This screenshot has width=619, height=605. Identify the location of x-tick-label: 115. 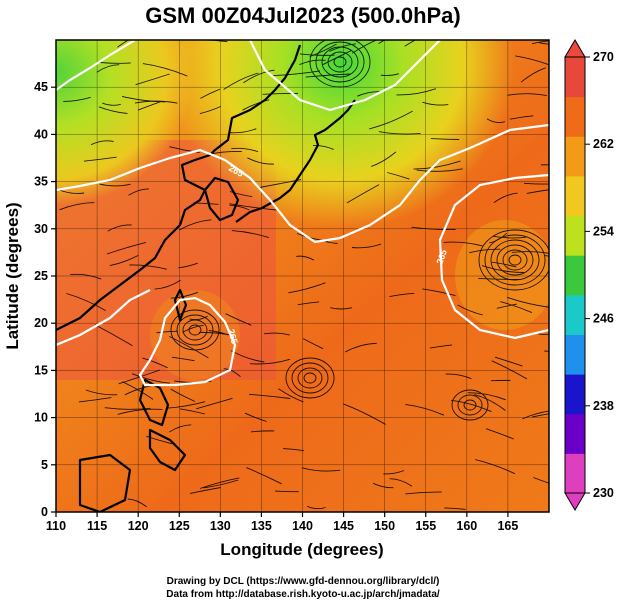
(97, 526).